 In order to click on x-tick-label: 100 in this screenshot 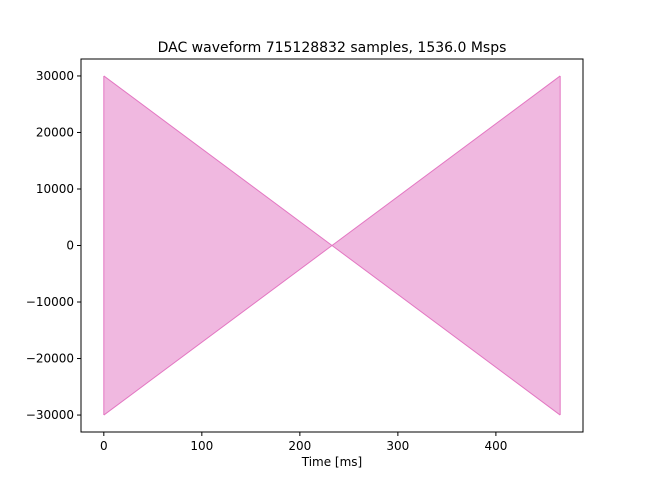, I will do `click(201, 446)`.